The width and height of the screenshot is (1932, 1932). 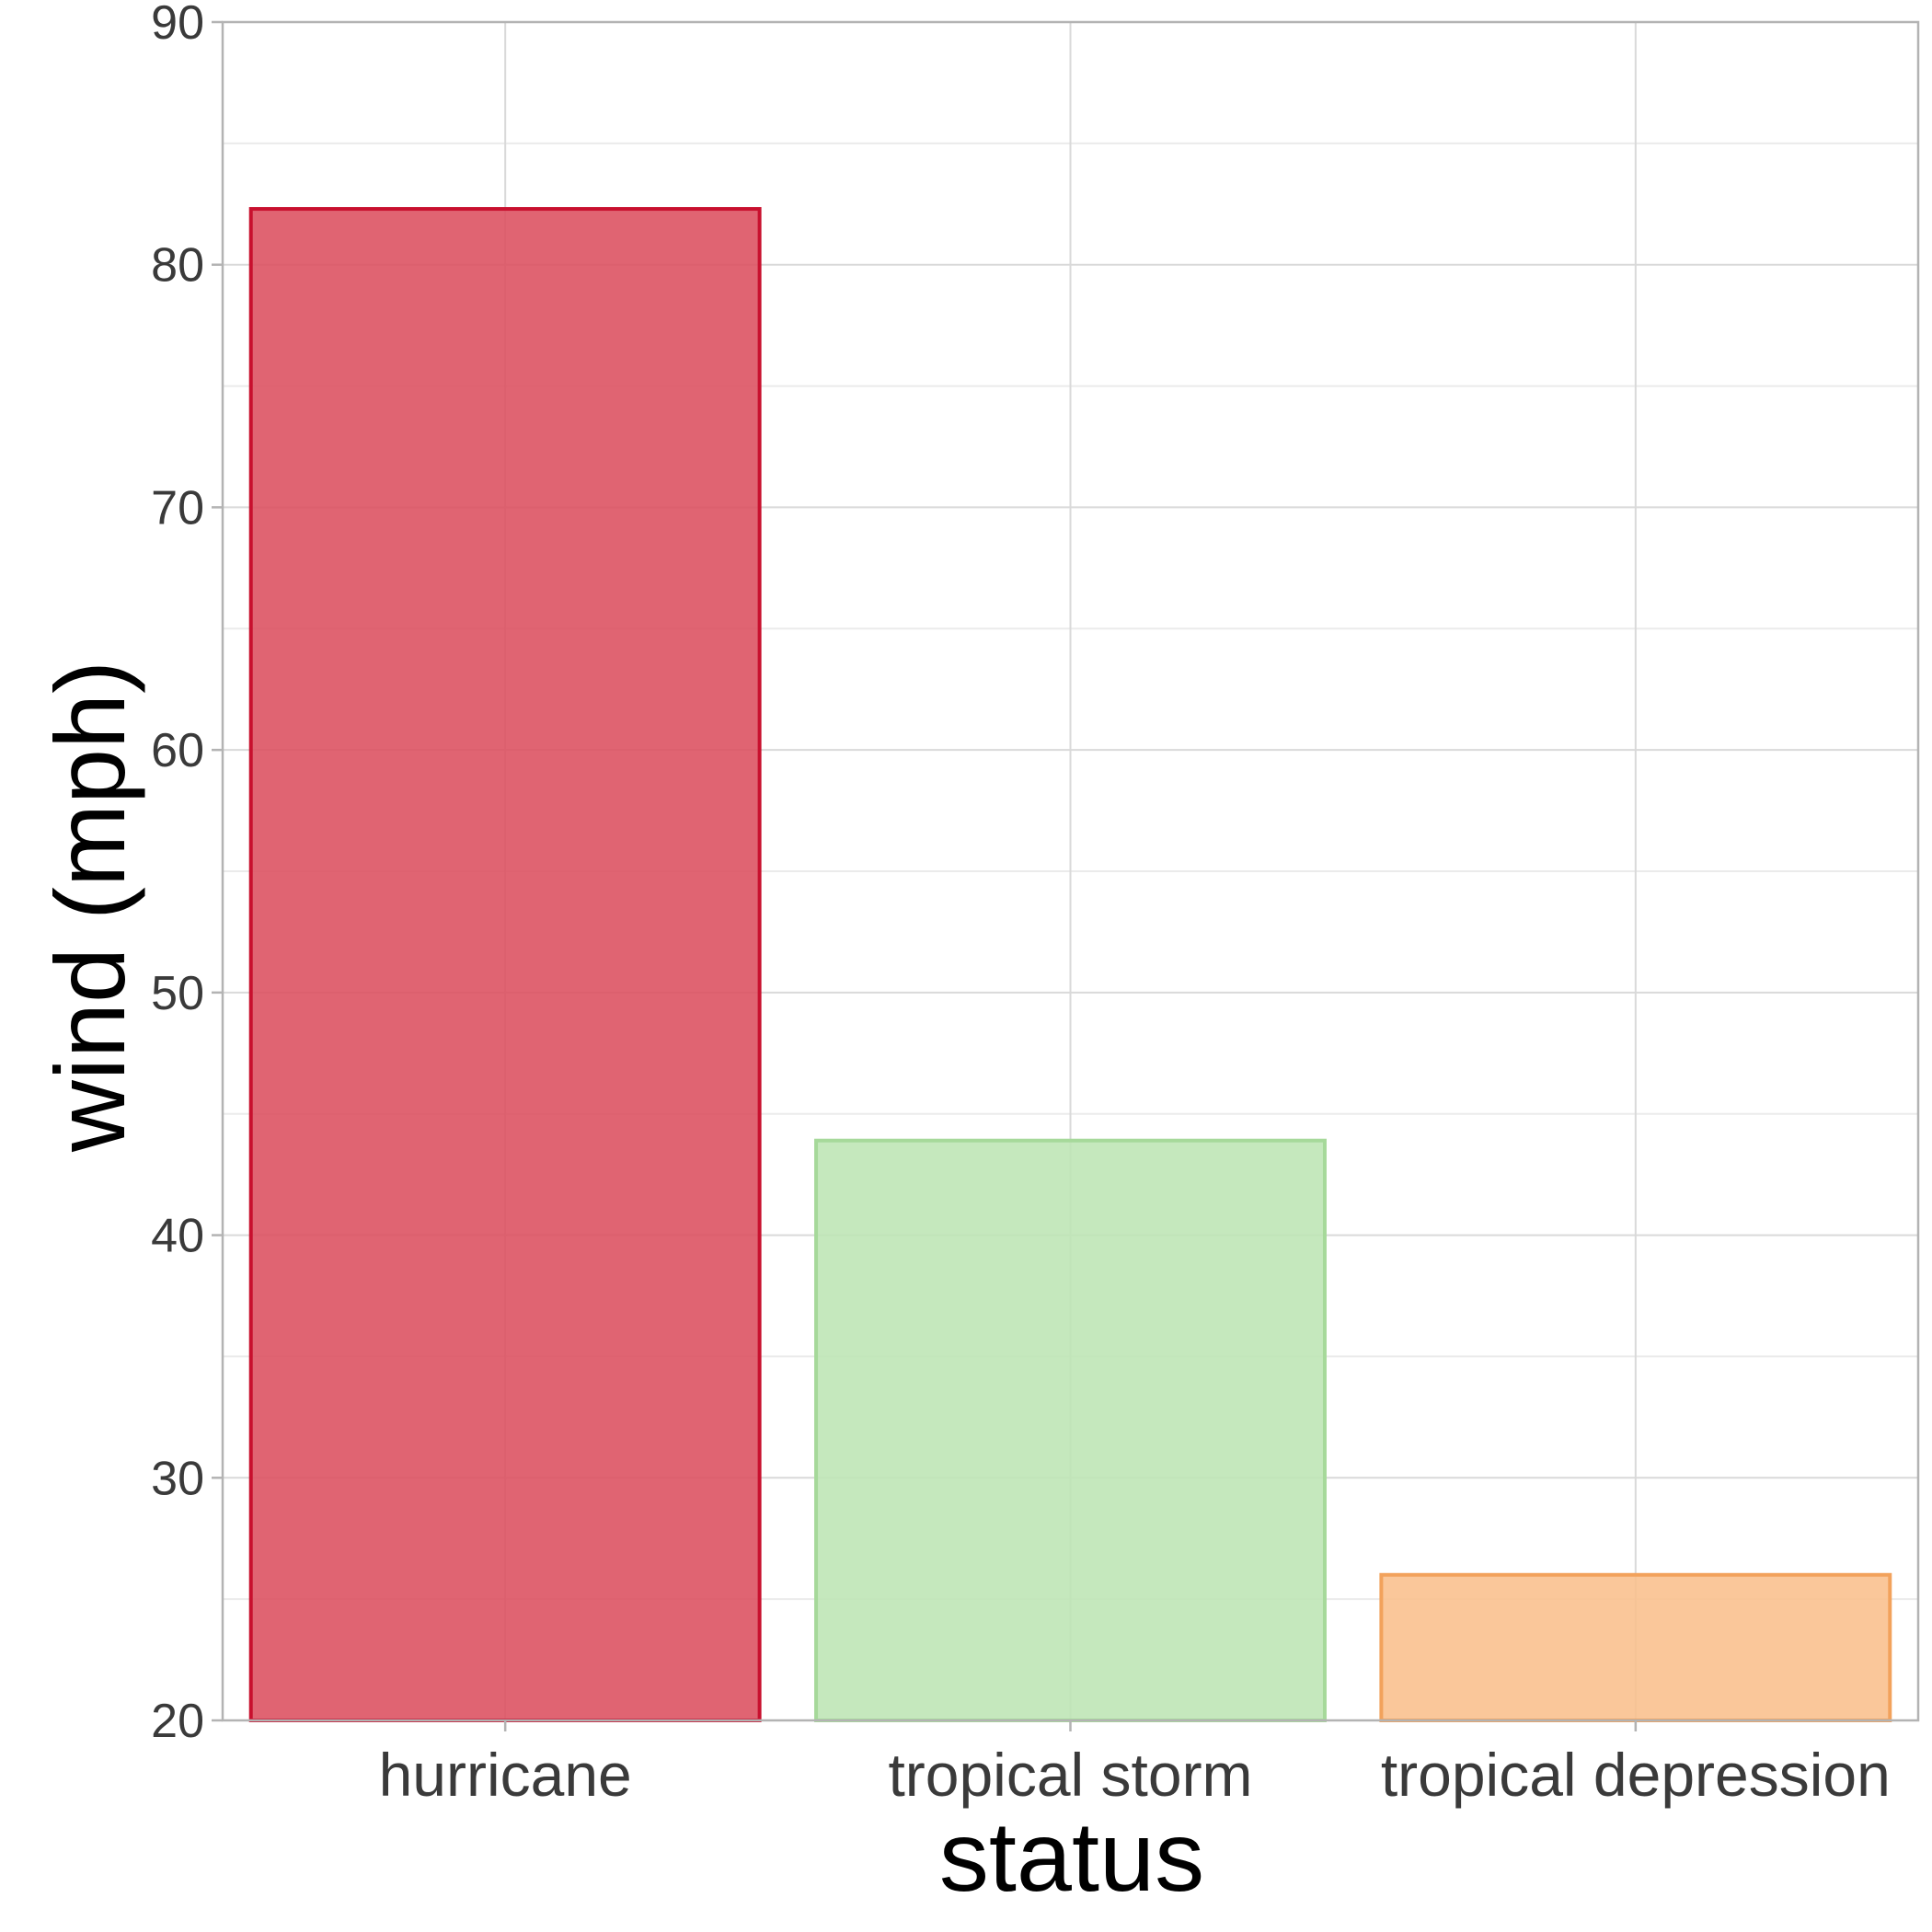 I want to click on y-tick-label: 70, so click(x=177, y=508).